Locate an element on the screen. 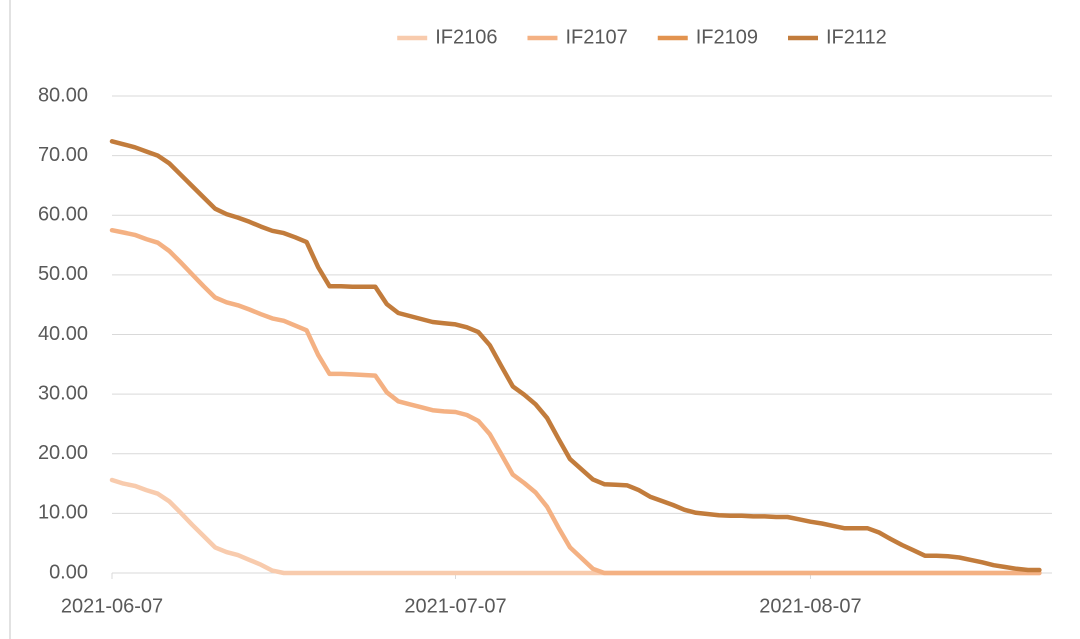 The height and width of the screenshot is (639, 1080). y-tick-label: 40.00 is located at coordinates (63, 334).